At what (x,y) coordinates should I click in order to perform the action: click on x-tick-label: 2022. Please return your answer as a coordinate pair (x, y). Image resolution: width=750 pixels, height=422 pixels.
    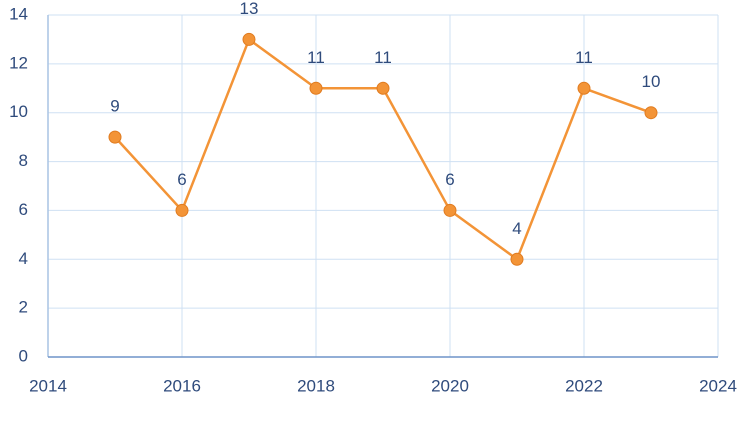
    Looking at the image, I should click on (584, 385).